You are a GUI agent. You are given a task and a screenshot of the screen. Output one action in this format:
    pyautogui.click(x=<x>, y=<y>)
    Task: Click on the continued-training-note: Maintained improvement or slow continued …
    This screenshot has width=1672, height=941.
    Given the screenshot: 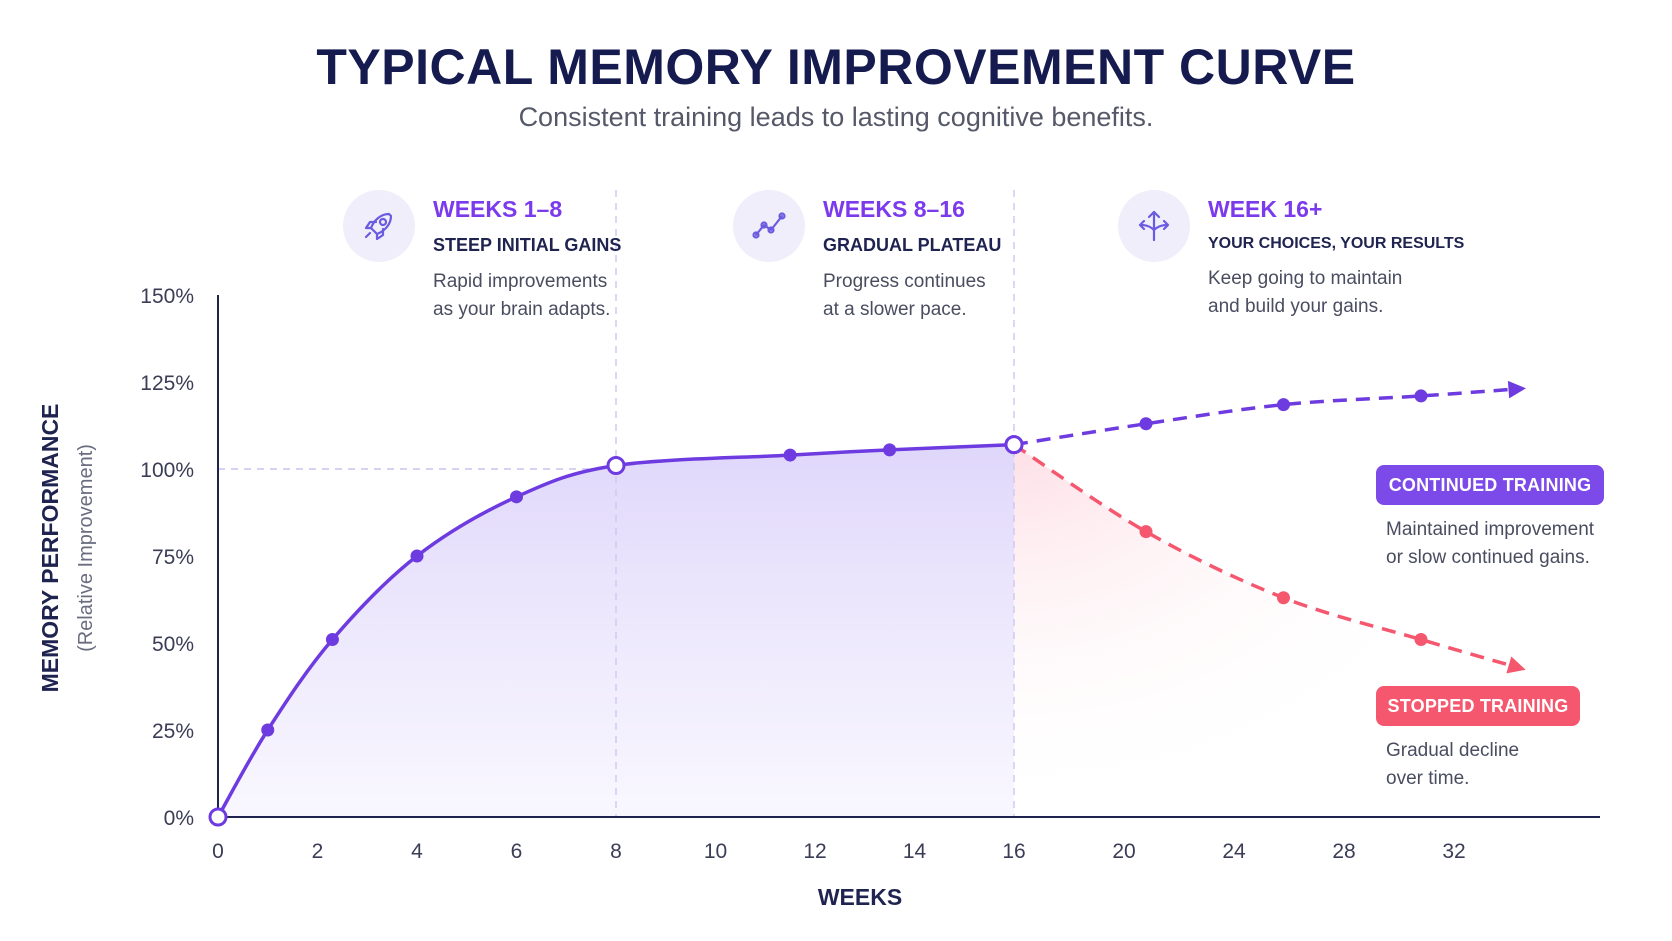 What is the action you would take?
    pyautogui.click(x=1490, y=544)
    